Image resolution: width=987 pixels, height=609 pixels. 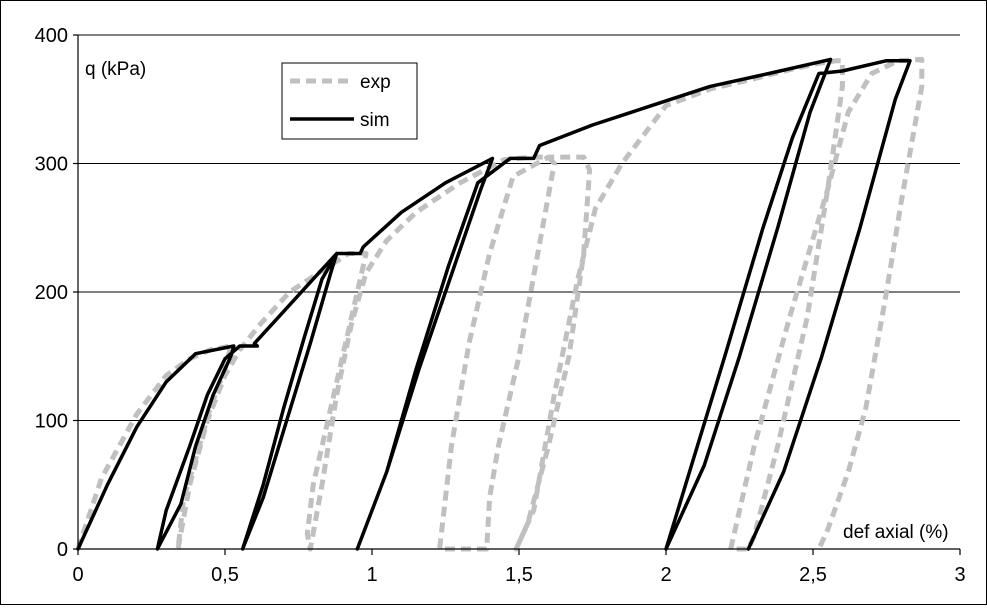 I want to click on y-tick-label: 100, so click(x=51, y=422).